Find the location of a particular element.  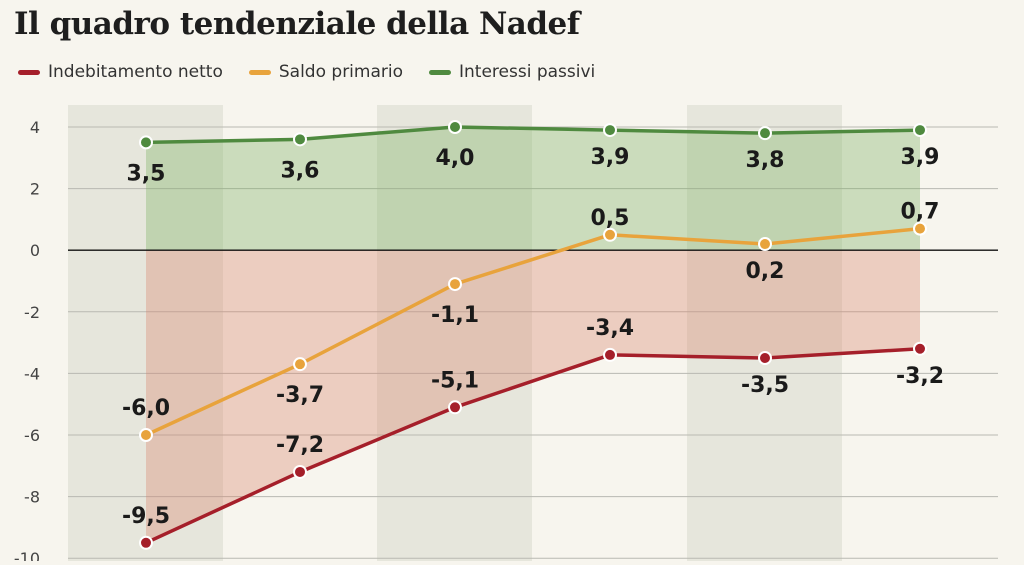

interessi-line is located at coordinates (533, 135).